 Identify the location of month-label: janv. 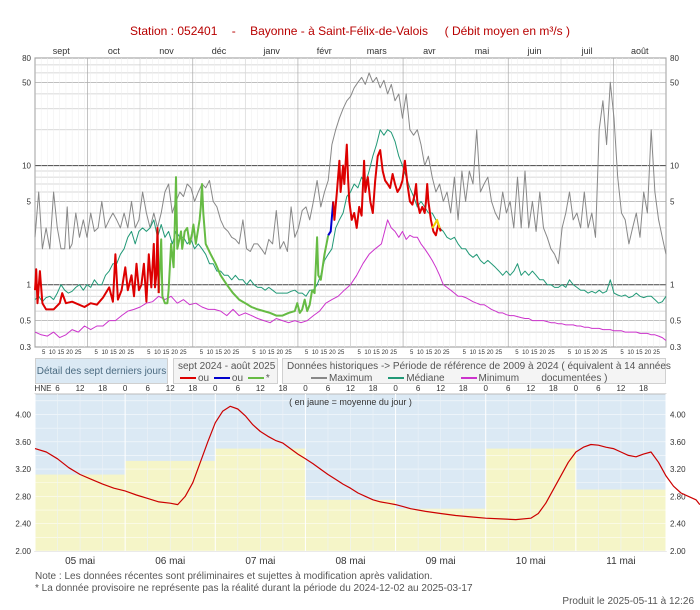
(271, 51).